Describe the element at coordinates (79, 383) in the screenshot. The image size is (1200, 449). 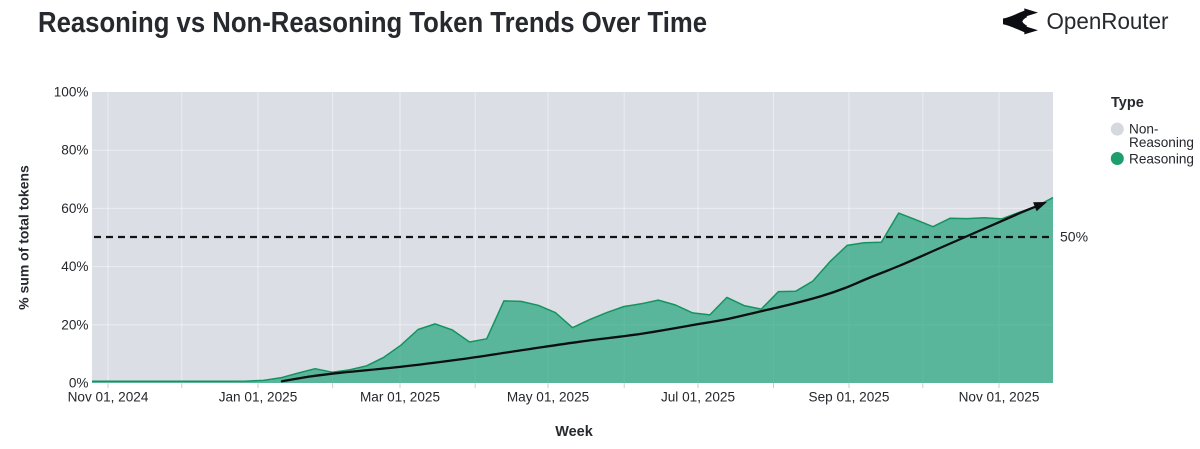
I see `svg-text: 0%` at that location.